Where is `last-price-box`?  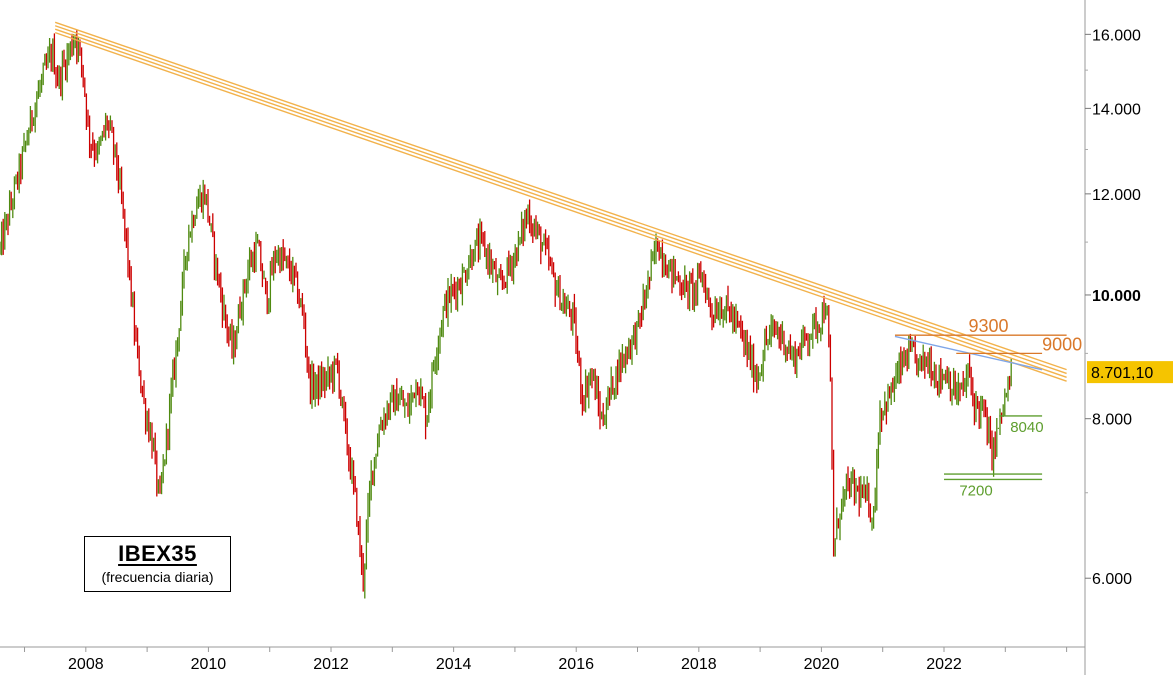
last-price-box is located at coordinates (1130, 372).